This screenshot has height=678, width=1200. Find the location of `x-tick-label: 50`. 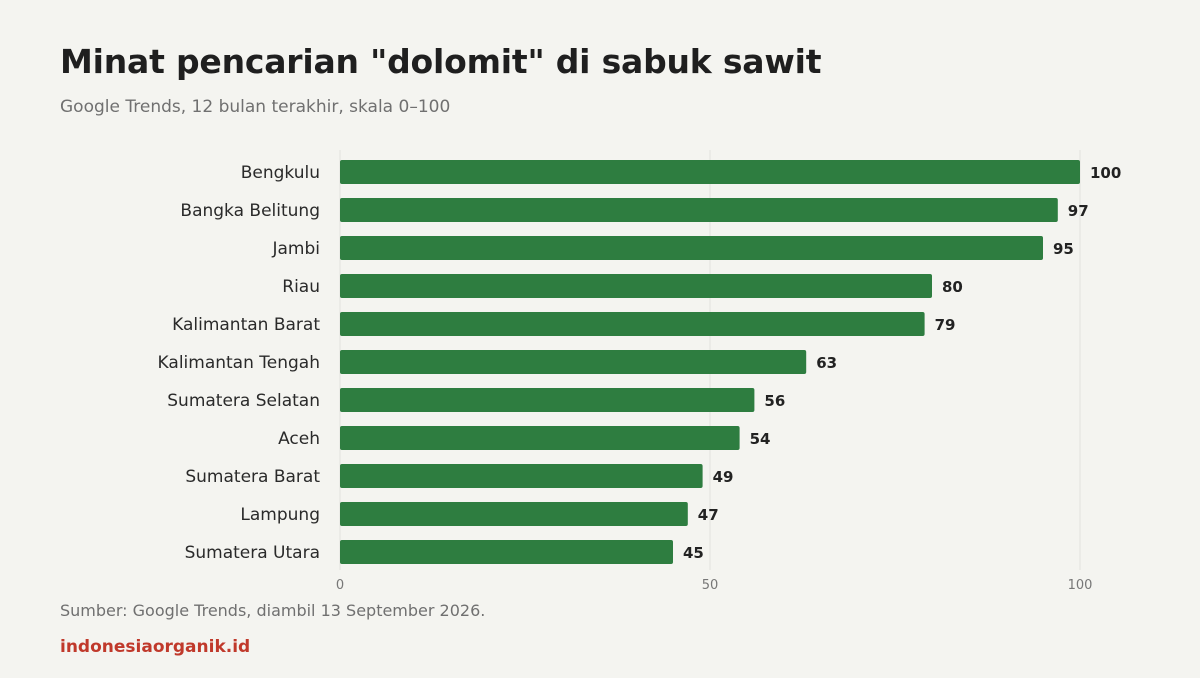

x-tick-label: 50 is located at coordinates (710, 585).